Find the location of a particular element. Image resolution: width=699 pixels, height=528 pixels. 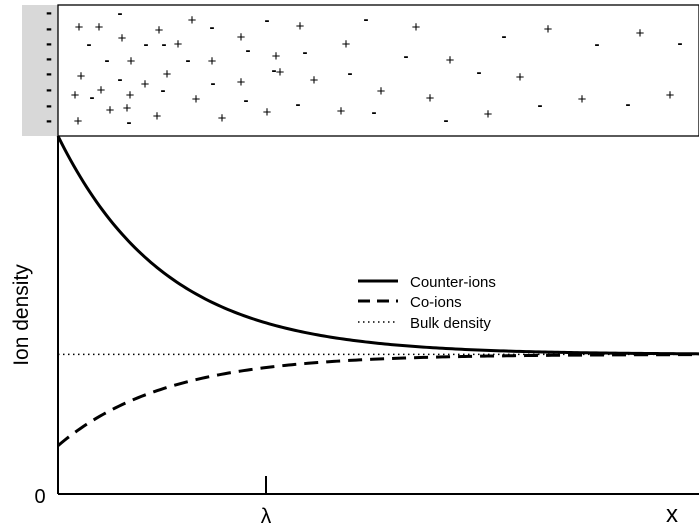

surface-charges: -------- is located at coordinates (49, 66).